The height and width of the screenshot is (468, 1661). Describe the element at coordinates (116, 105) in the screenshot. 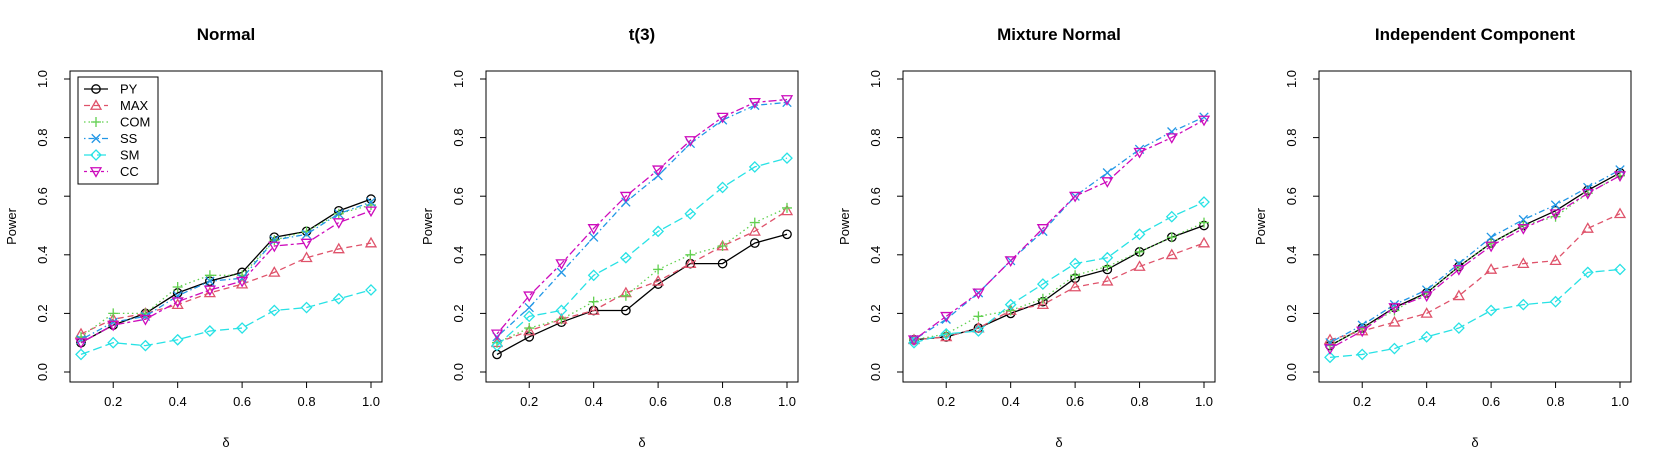

I see `legend-item: MAX` at that location.